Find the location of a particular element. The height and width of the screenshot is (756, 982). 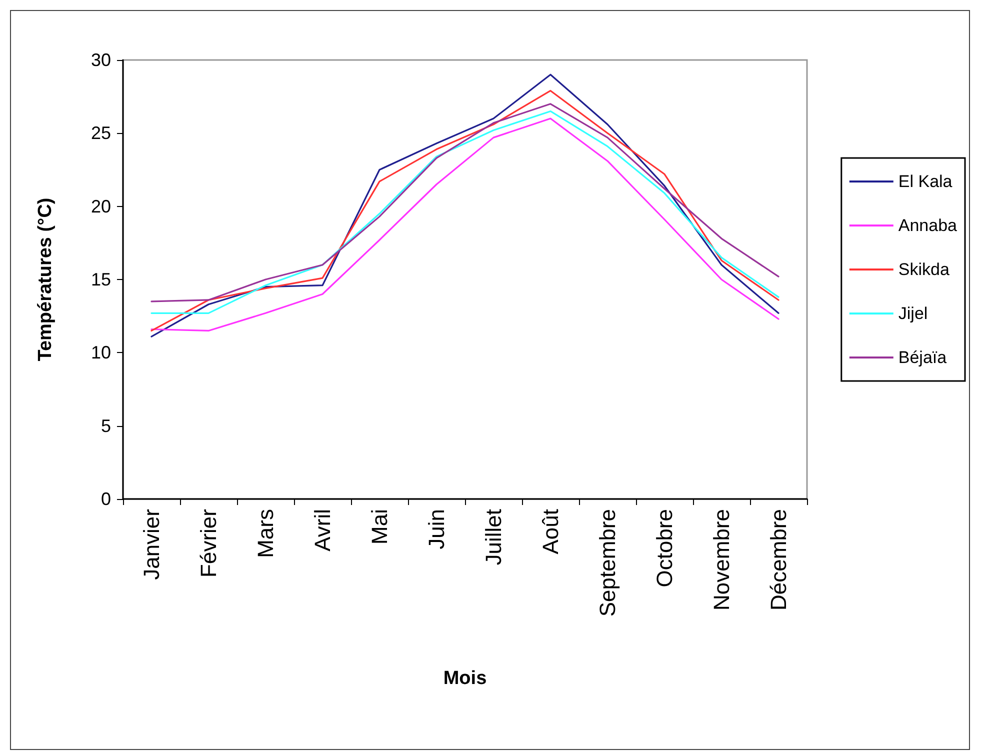

x-tick-label: Novembre is located at coordinates (721, 559).